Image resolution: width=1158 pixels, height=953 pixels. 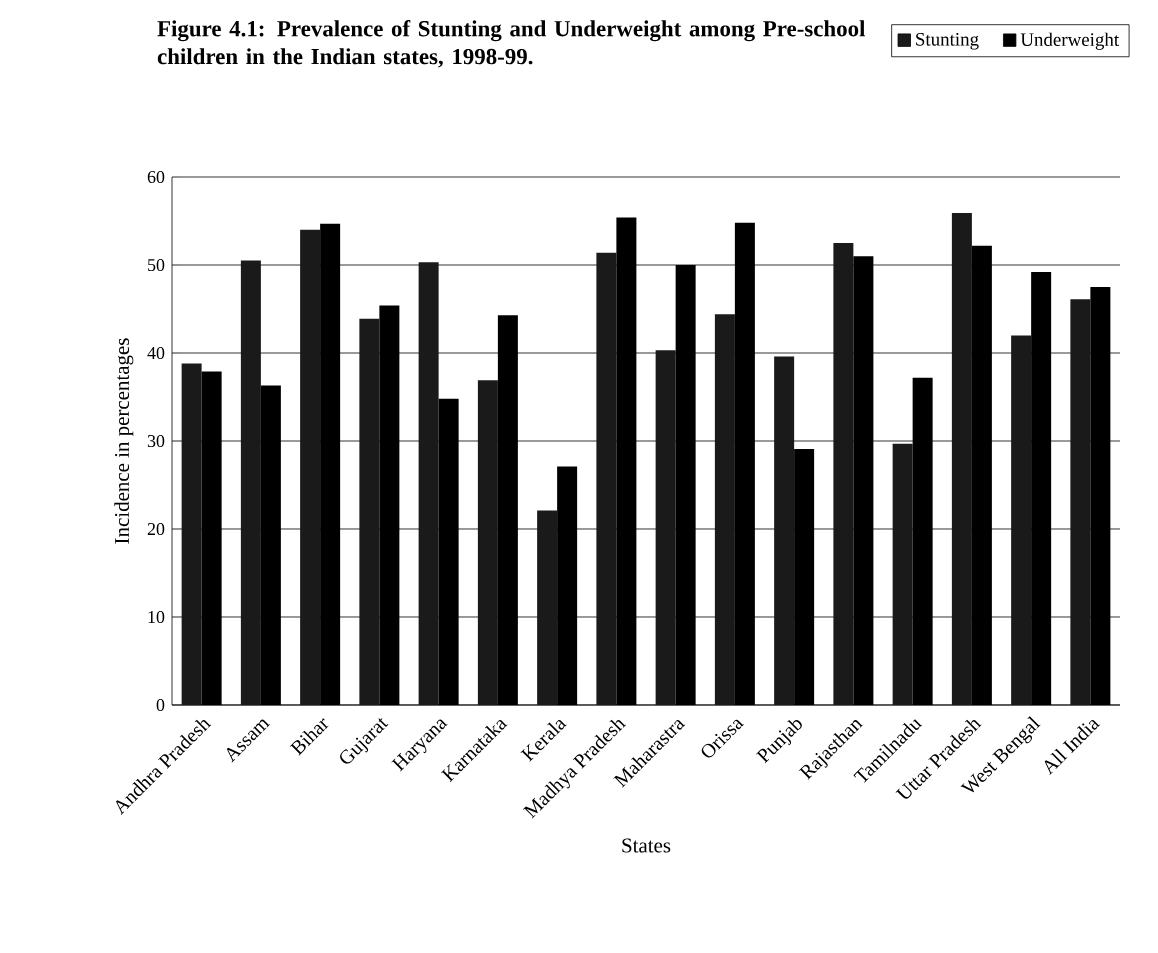 I want to click on y-tick-label: 20, so click(x=156, y=529).